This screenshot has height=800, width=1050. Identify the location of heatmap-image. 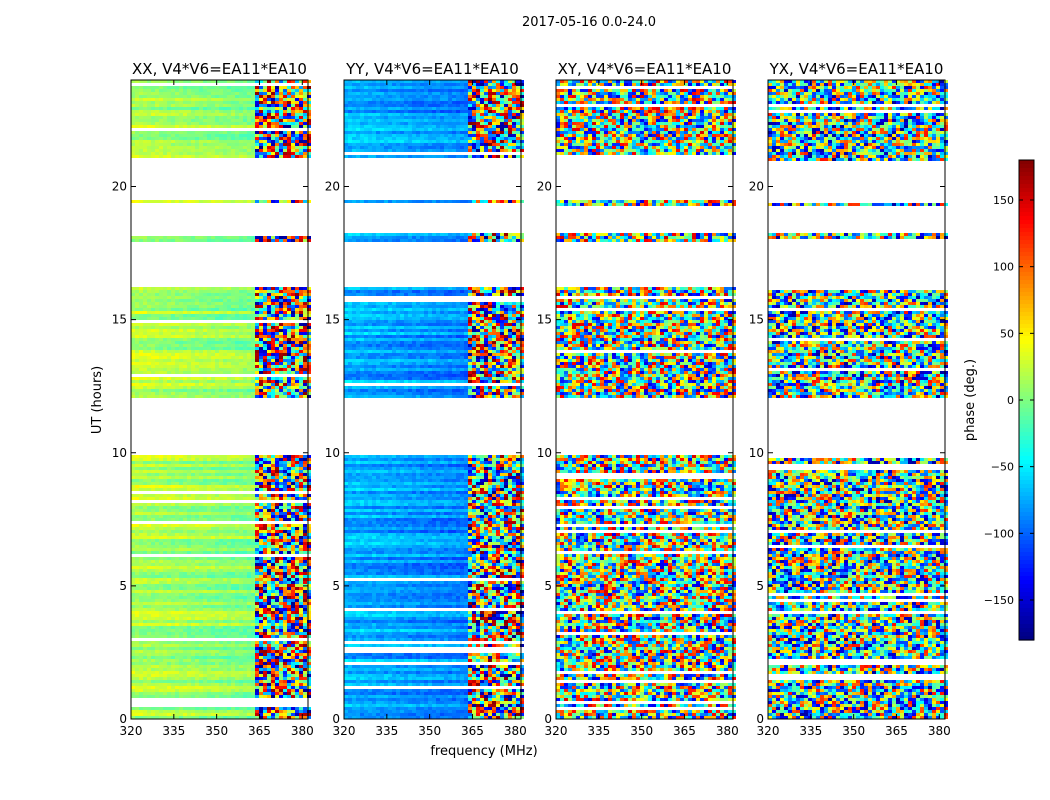
(858, 399).